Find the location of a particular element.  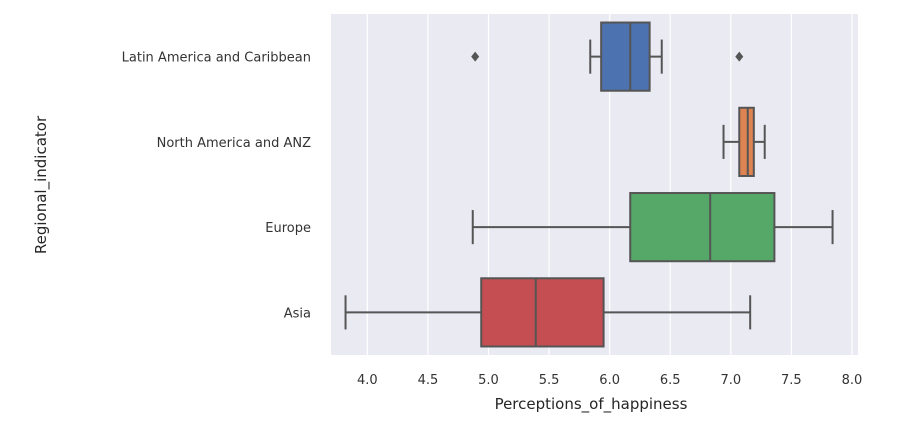

x-tick-label: 6.5 is located at coordinates (670, 380).